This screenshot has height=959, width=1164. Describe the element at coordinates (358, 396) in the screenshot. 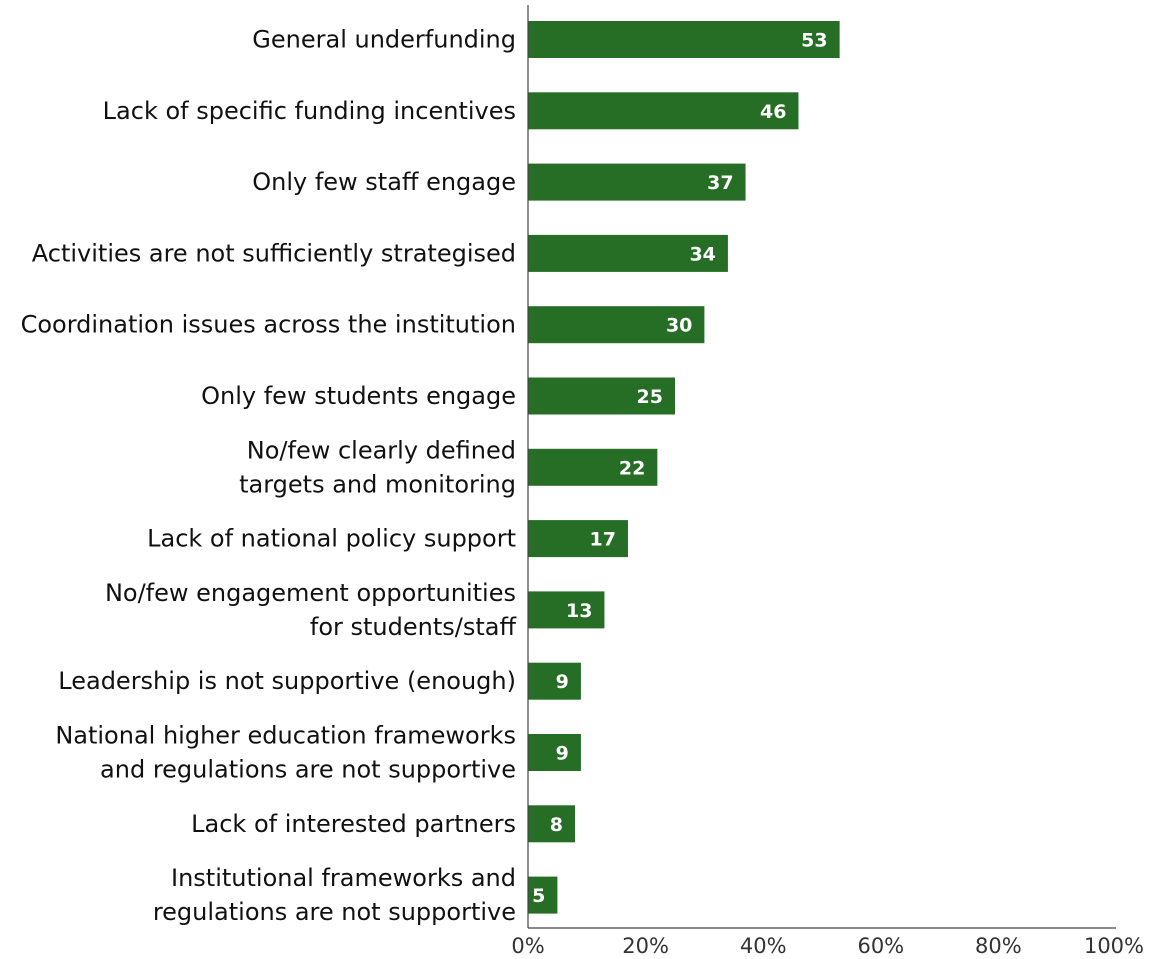

I see `category-label: Only few students engage` at that location.